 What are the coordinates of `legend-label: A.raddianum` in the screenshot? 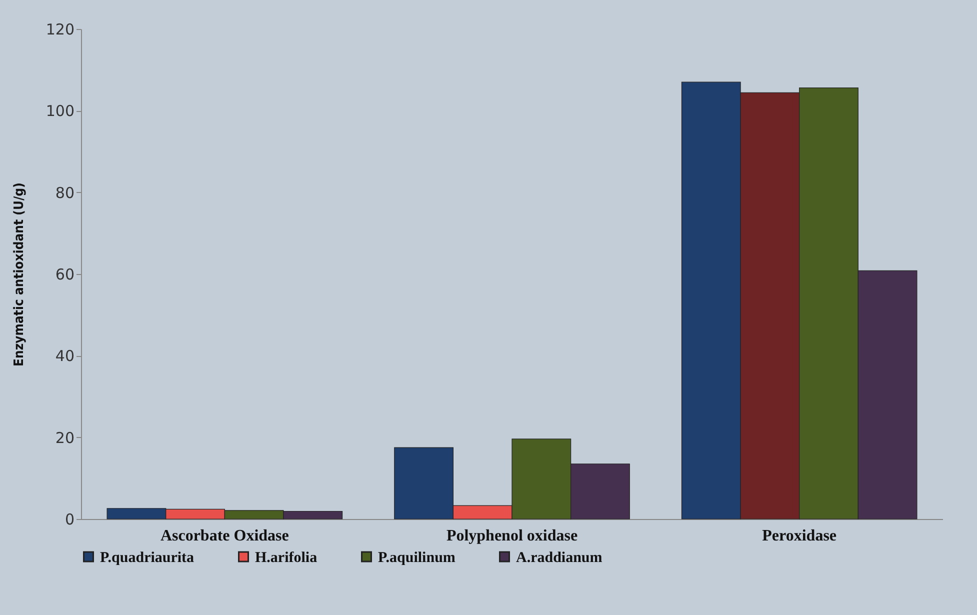 It's located at (559, 558).